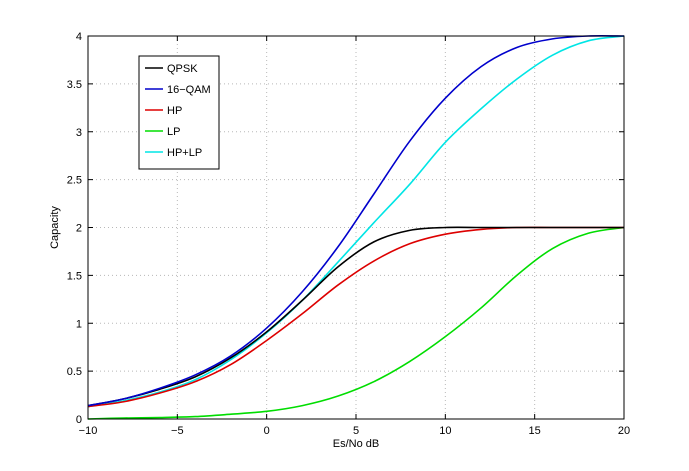 Image resolution: width=689 pixels, height=471 pixels. I want to click on x-tick-label: 20, so click(624, 431).